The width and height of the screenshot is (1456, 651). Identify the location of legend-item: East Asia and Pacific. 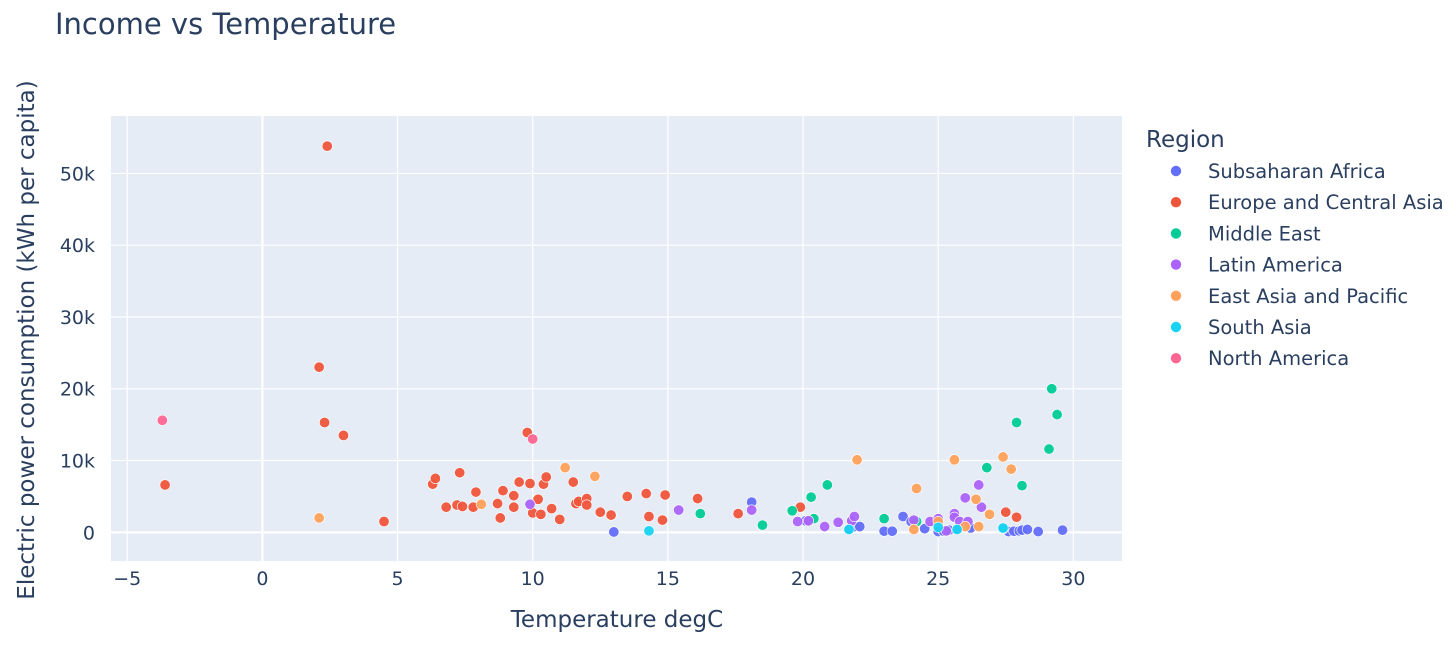
(1289, 296).